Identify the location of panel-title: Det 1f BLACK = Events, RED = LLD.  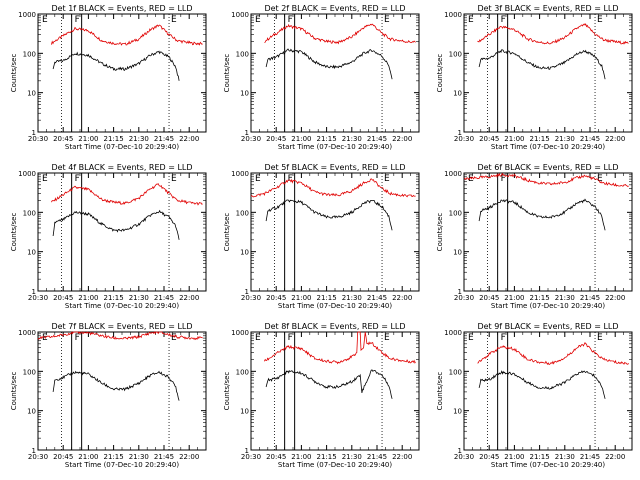
(121, 8).